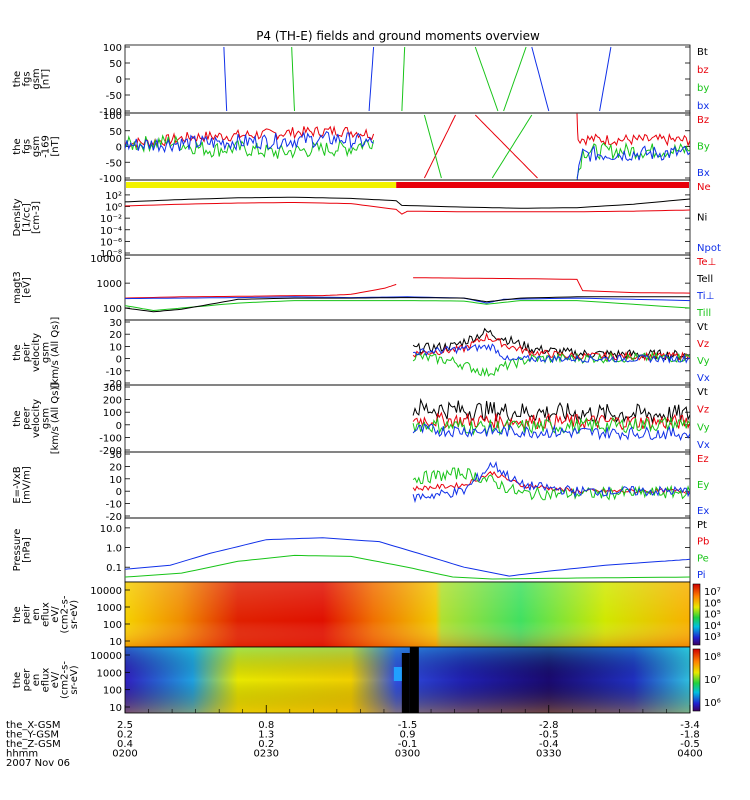 This screenshot has width=750, height=800. Describe the element at coordinates (702, 392) in the screenshot. I see `legend-Vt: Vt` at that location.